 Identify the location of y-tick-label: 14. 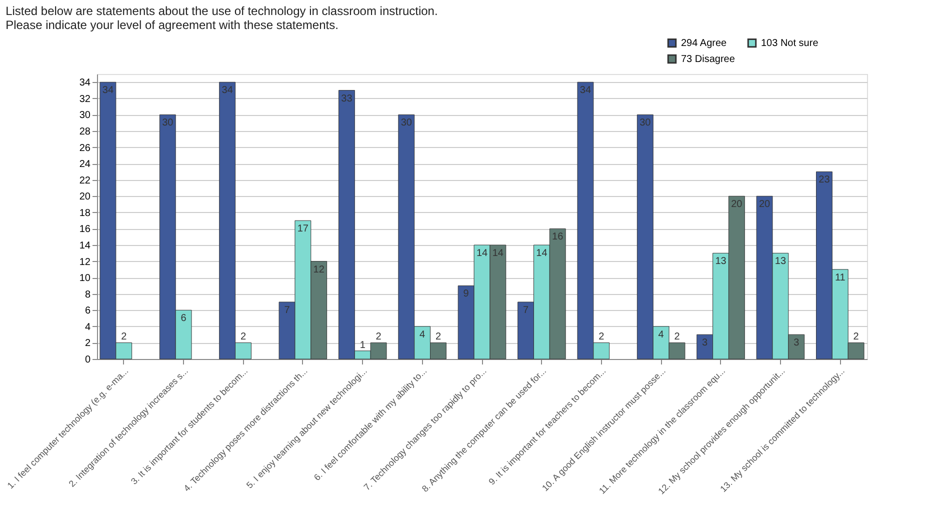
(85, 246).